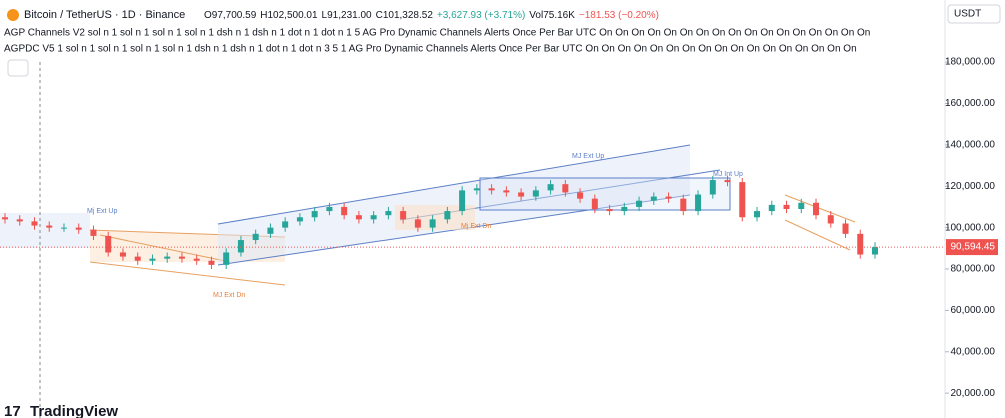 This screenshot has height=418, width=1005. I want to click on collapse-button, so click(18, 68).